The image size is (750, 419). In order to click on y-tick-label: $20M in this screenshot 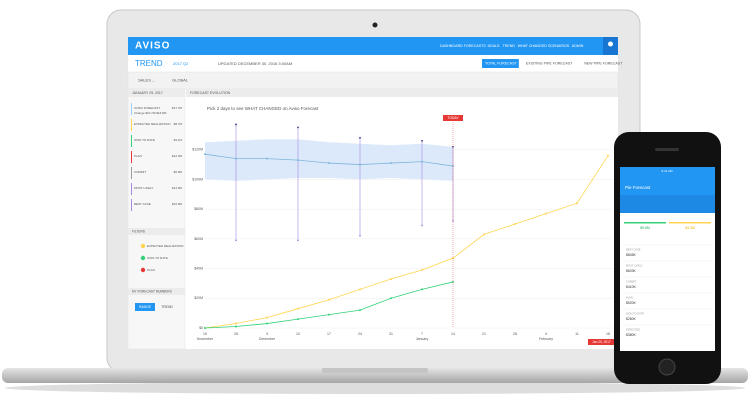, I will do `click(198, 298)`.